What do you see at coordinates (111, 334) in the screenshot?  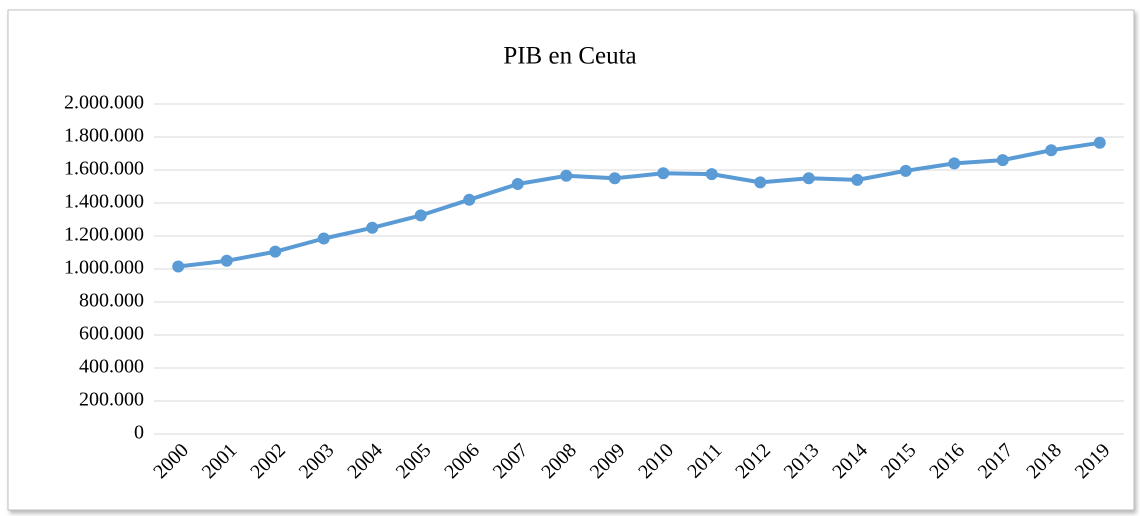 I see `y-tick-label: 600.000` at bounding box center [111, 334].